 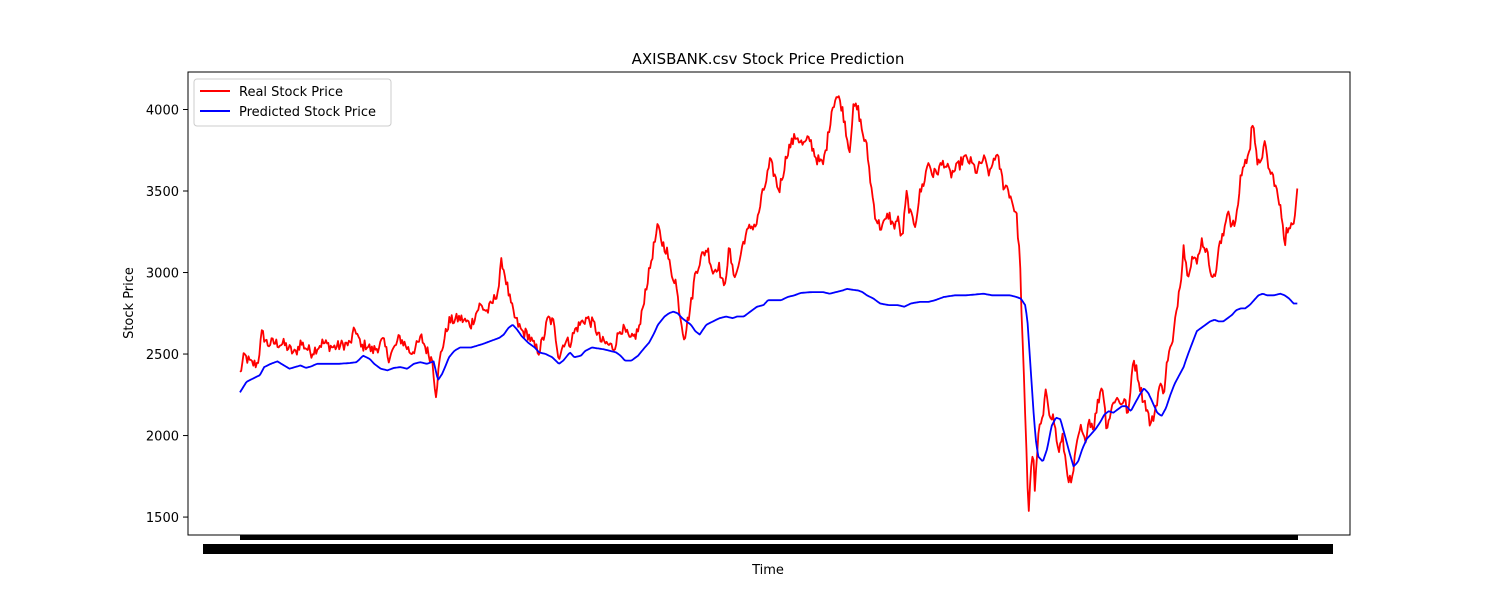 What do you see at coordinates (767, 570) in the screenshot?
I see `x-axis-label: Time` at bounding box center [767, 570].